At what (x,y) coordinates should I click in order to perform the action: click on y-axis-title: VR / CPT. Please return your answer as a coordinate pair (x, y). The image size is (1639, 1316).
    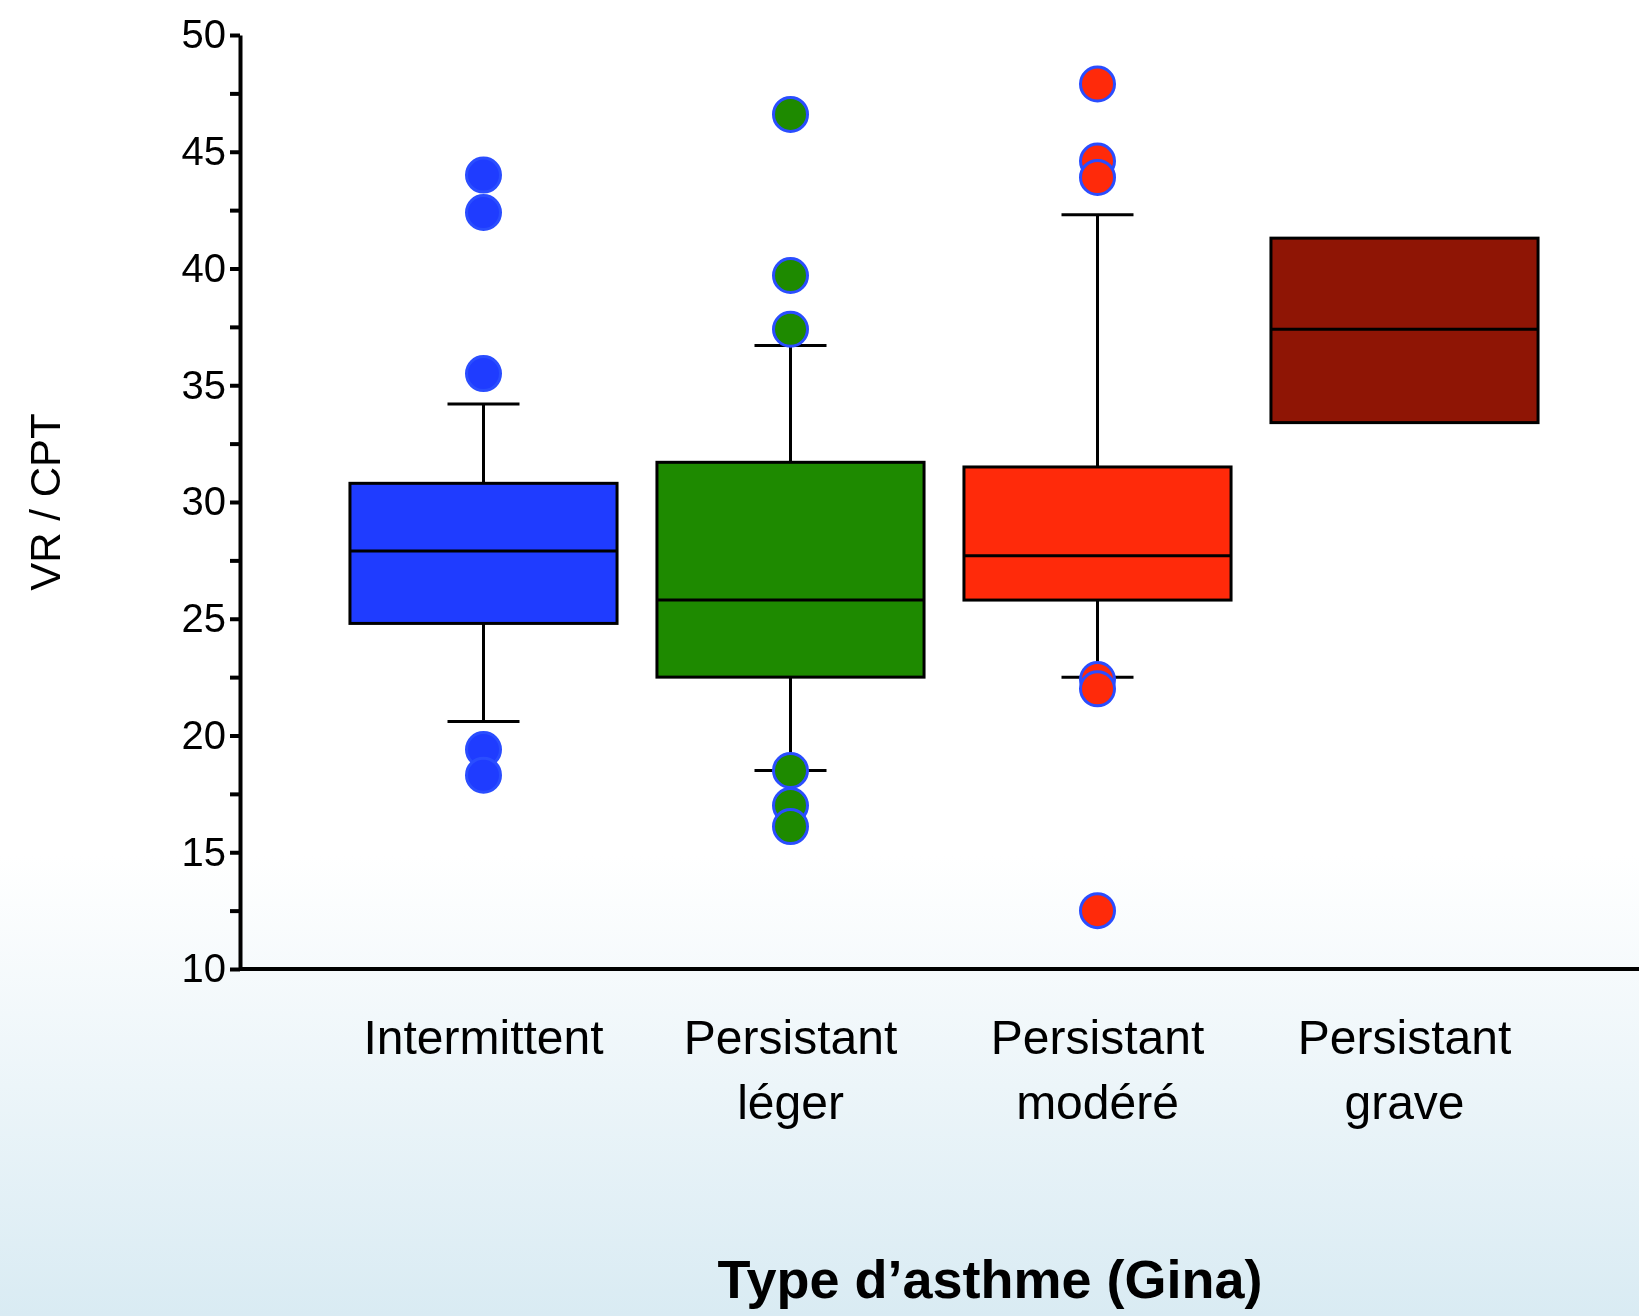
    Looking at the image, I should click on (45, 502).